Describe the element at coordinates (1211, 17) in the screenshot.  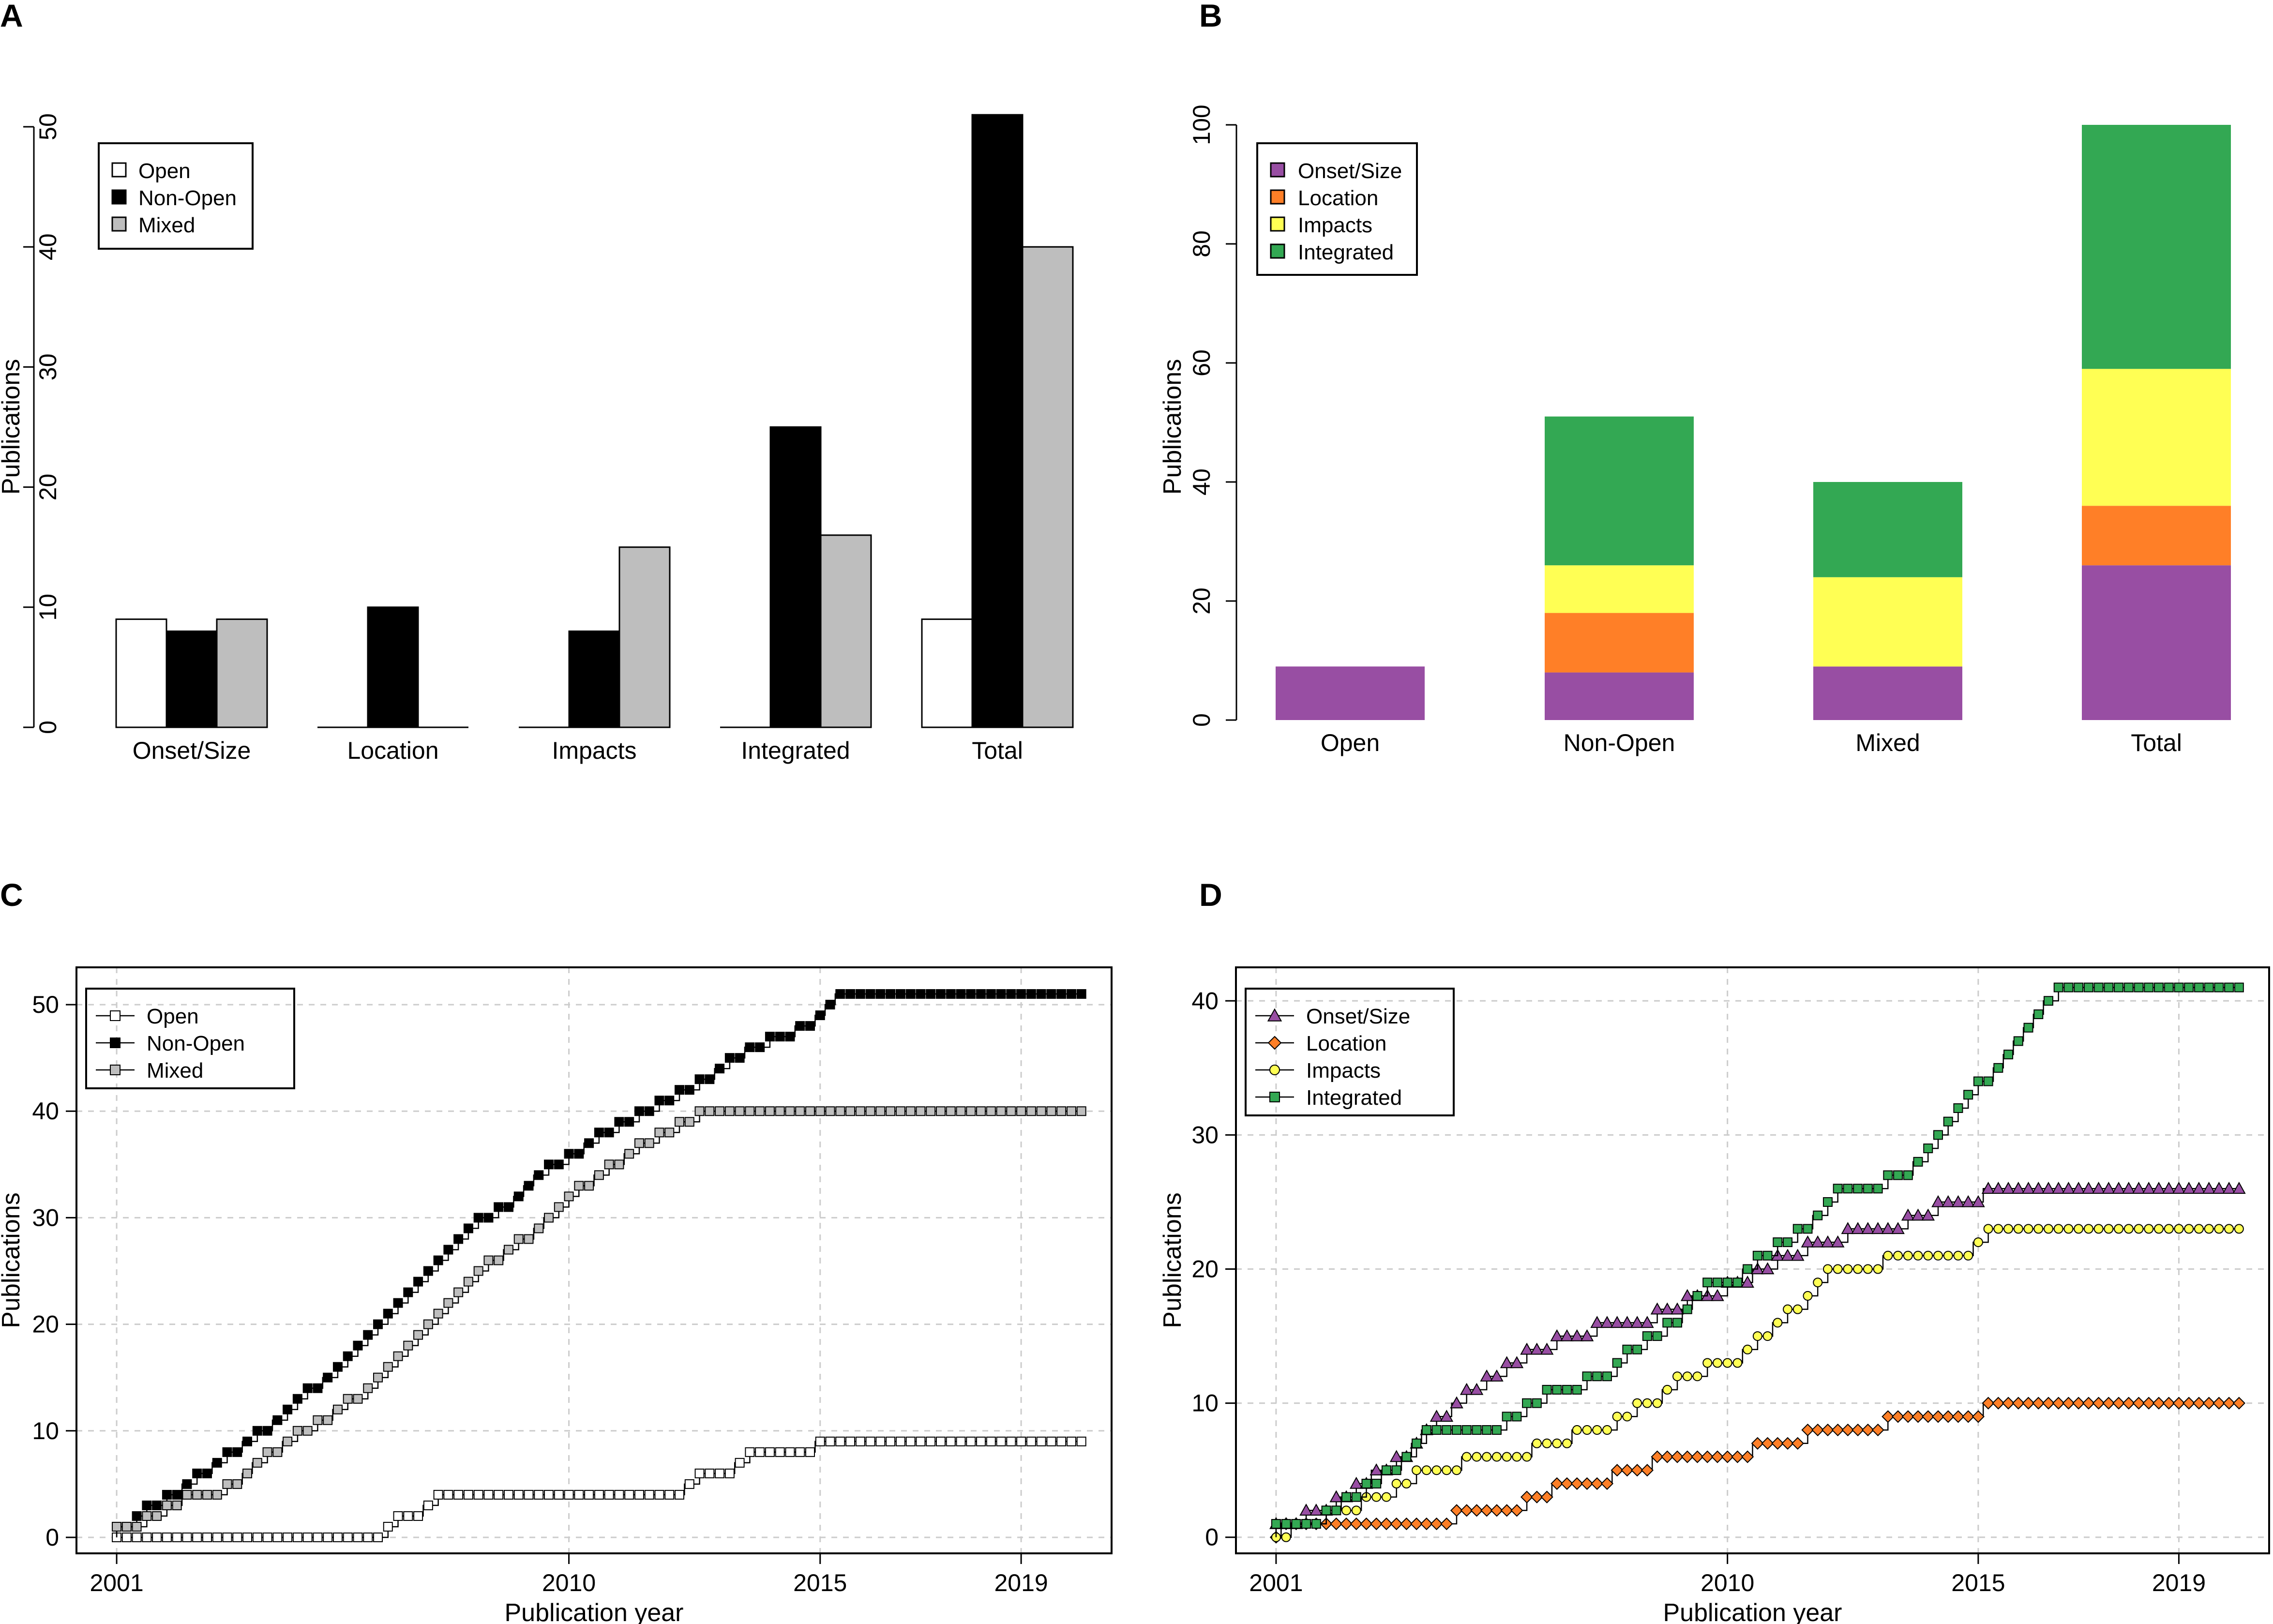
I see `panel-label-b: B` at that location.